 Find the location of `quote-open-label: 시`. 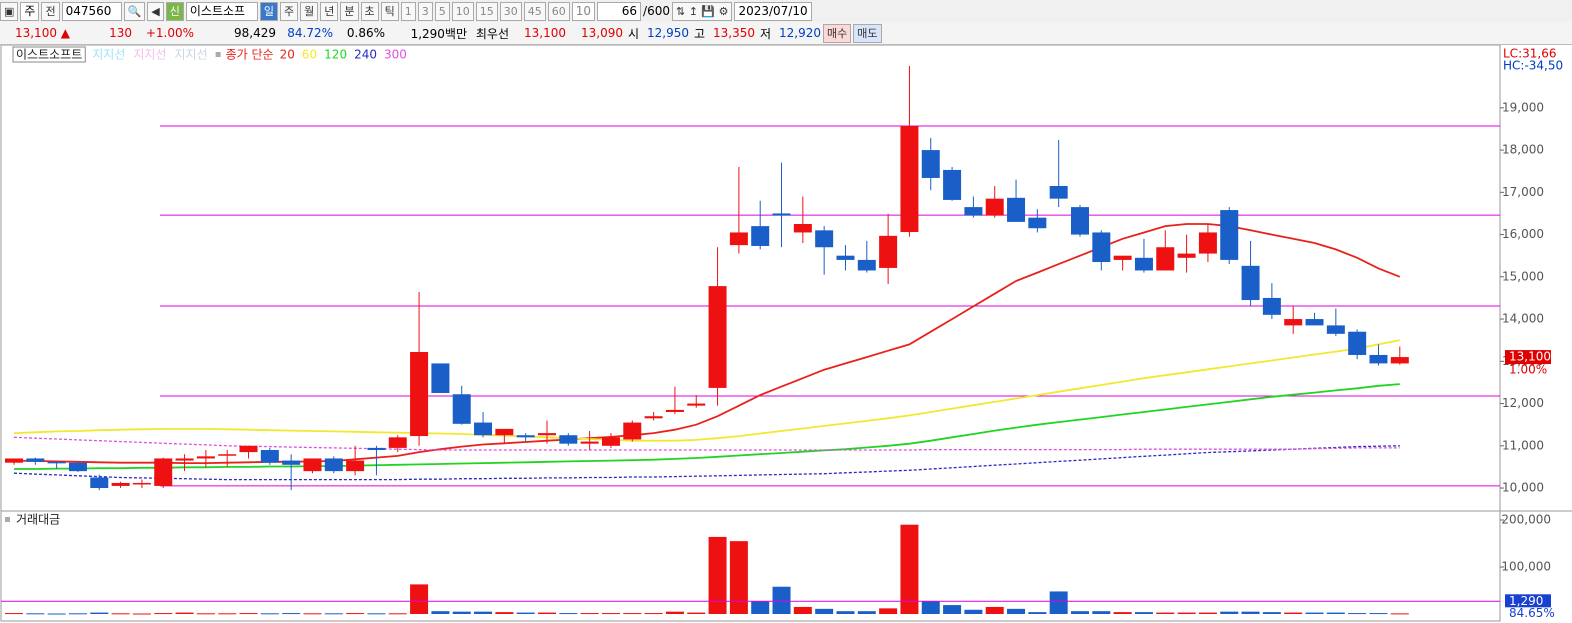

quote-open-label: 시 is located at coordinates (633, 33).